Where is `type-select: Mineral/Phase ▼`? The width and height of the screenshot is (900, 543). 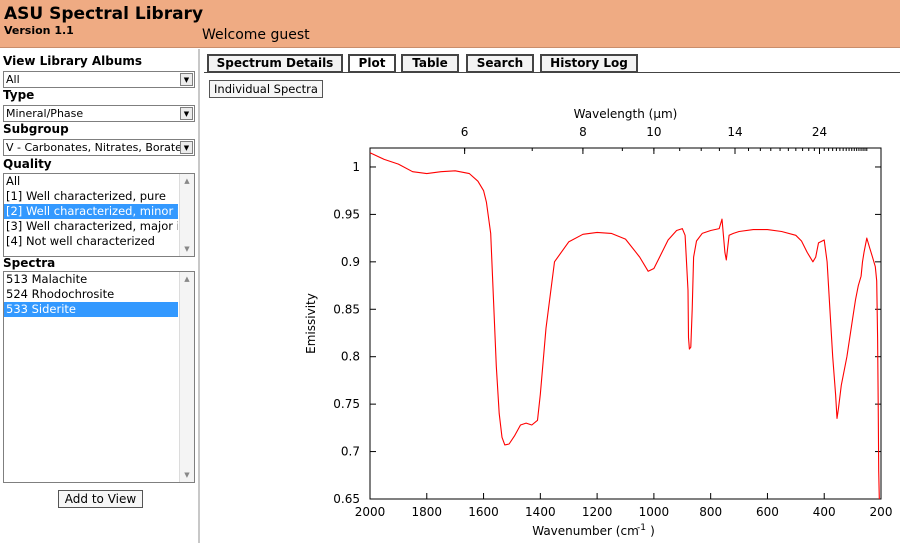 type-select: Mineral/Phase ▼ is located at coordinates (99, 113).